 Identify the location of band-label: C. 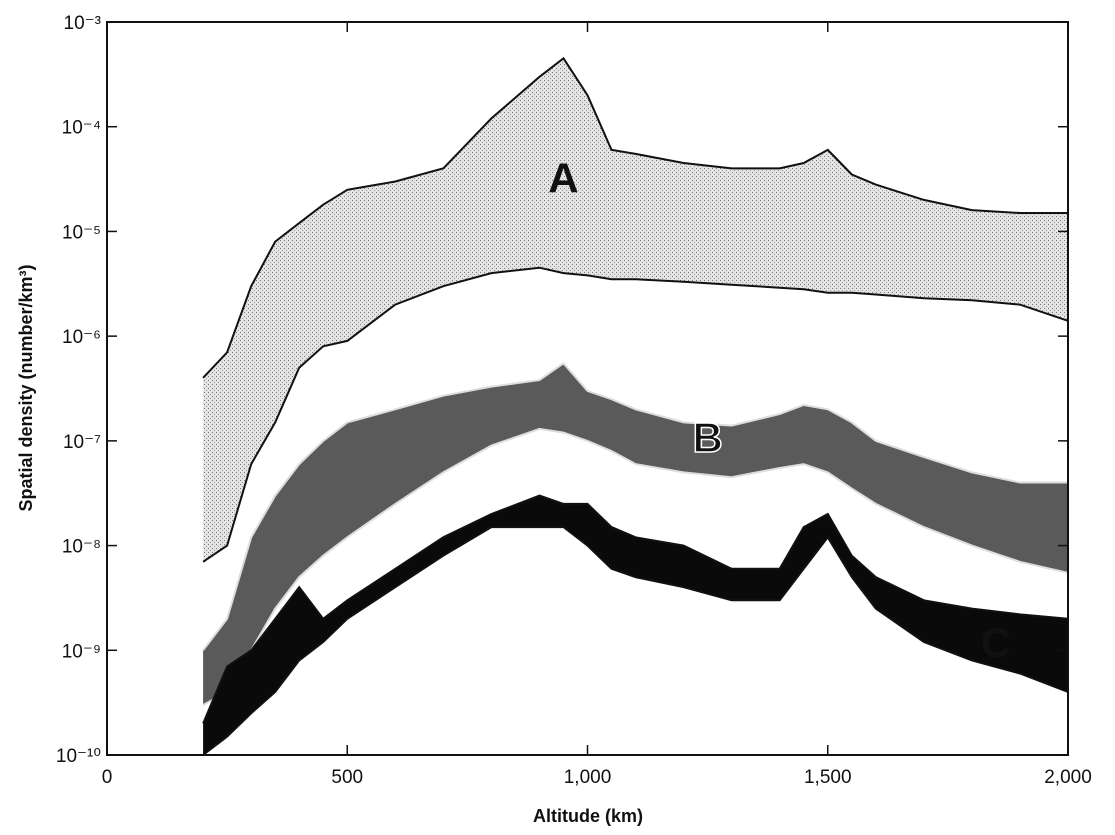
(996, 642).